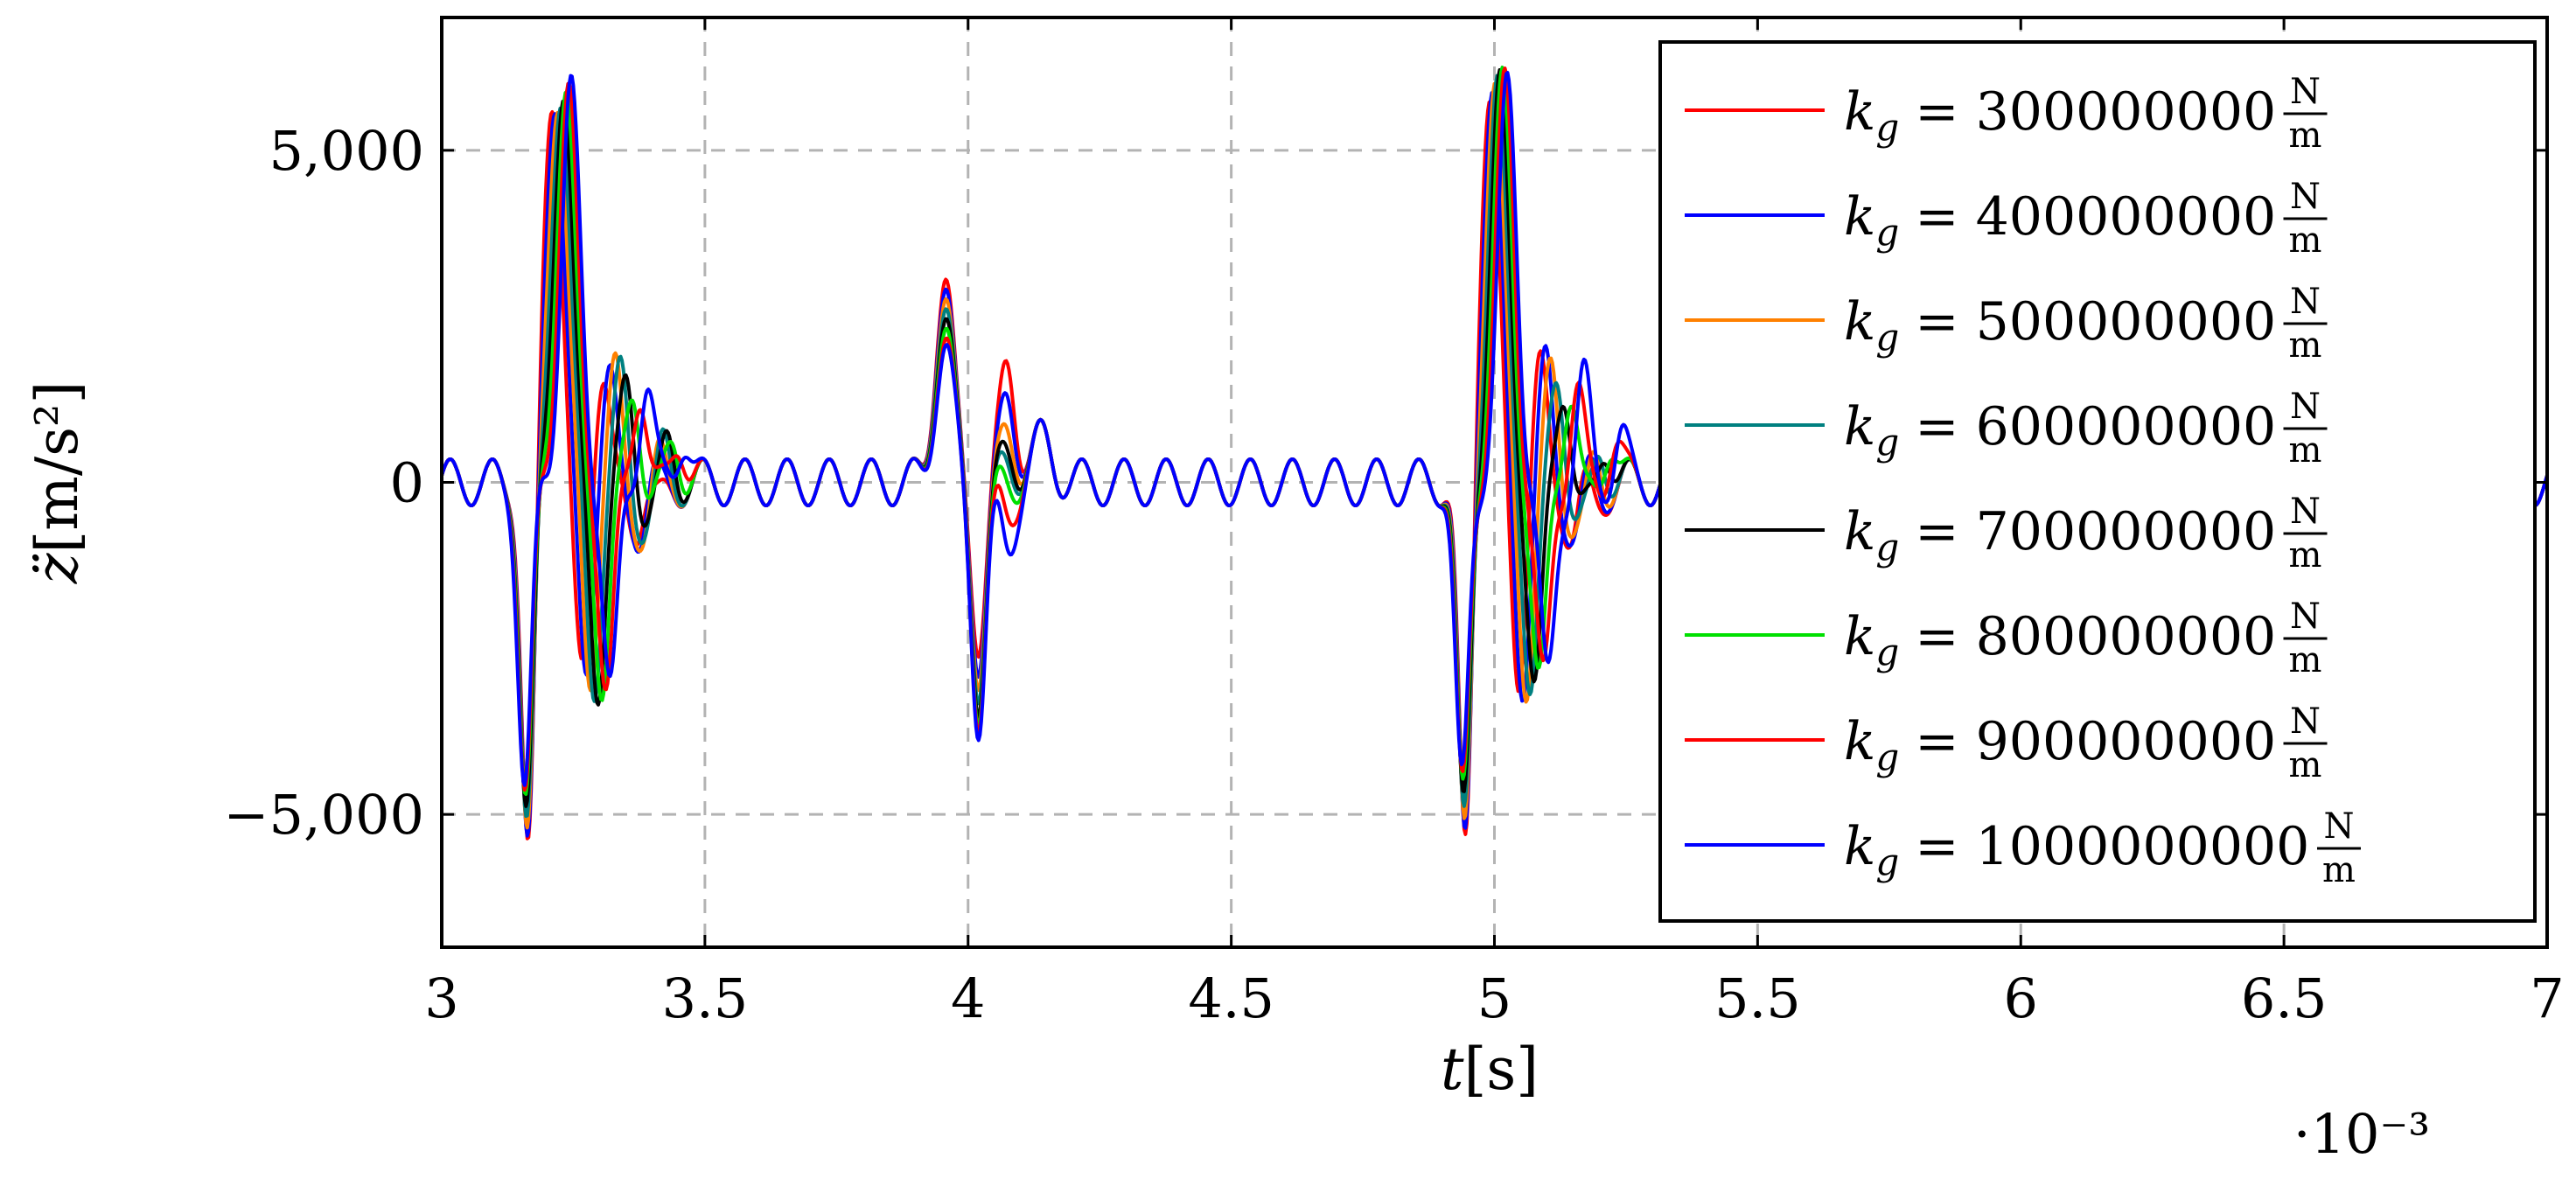 This screenshot has width=2576, height=1179. What do you see at coordinates (347, 151) in the screenshot?
I see `y-tick-label: 5,000` at bounding box center [347, 151].